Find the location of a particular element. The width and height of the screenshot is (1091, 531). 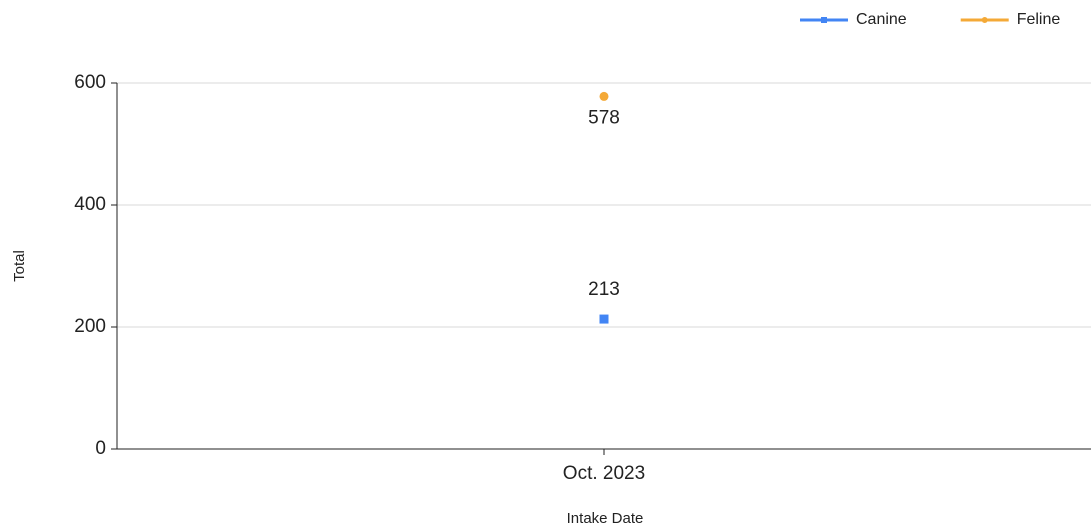

x-axis-title: Intake Date is located at coordinates (605, 518).